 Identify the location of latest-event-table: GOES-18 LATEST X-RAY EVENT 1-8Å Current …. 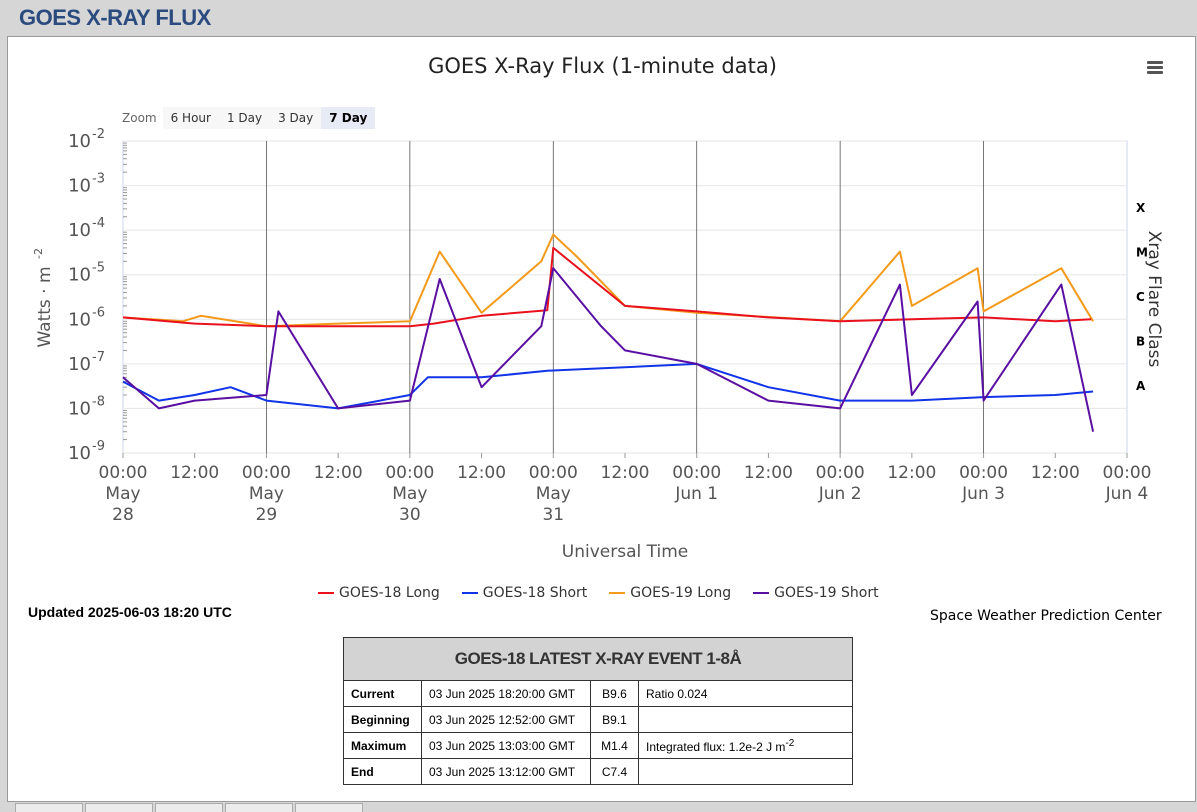
(598, 711).